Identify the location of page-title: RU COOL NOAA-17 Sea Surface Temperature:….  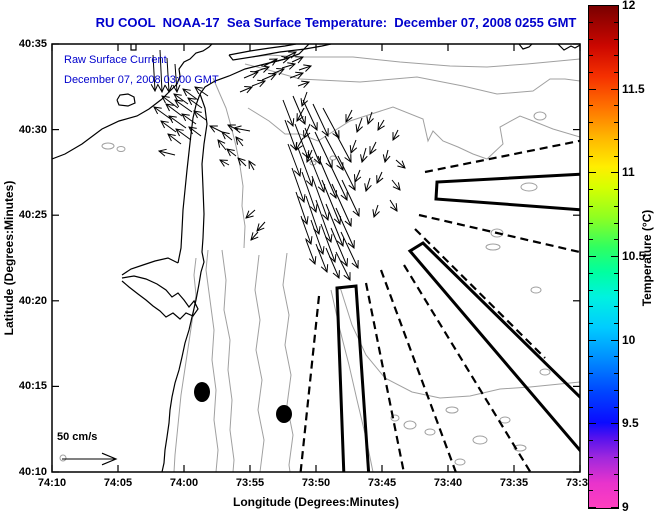
(336, 22).